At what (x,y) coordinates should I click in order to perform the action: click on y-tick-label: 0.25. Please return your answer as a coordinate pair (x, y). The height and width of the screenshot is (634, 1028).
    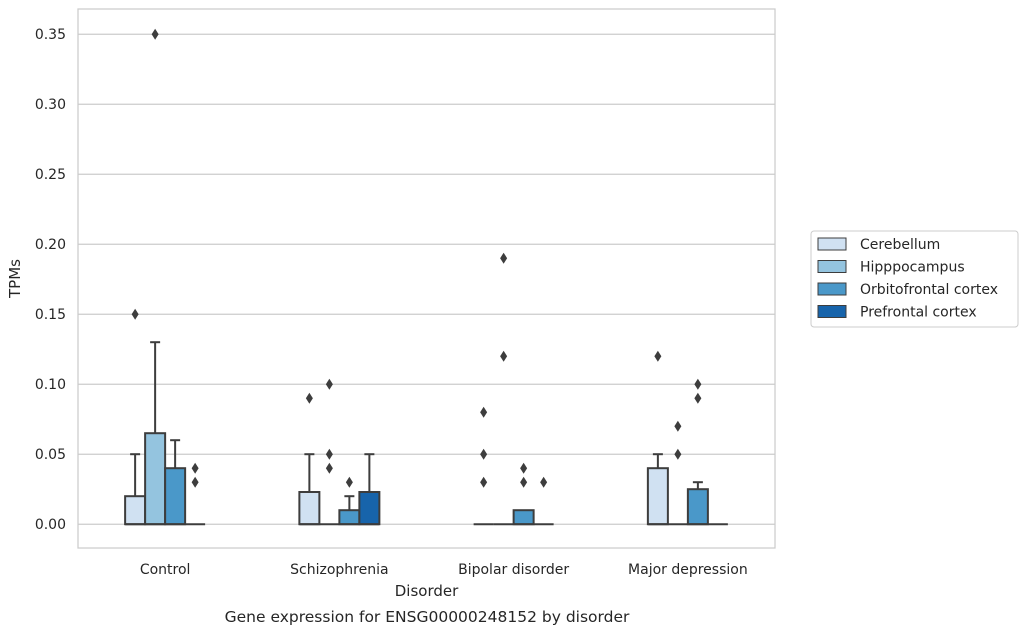
    Looking at the image, I should click on (50, 175).